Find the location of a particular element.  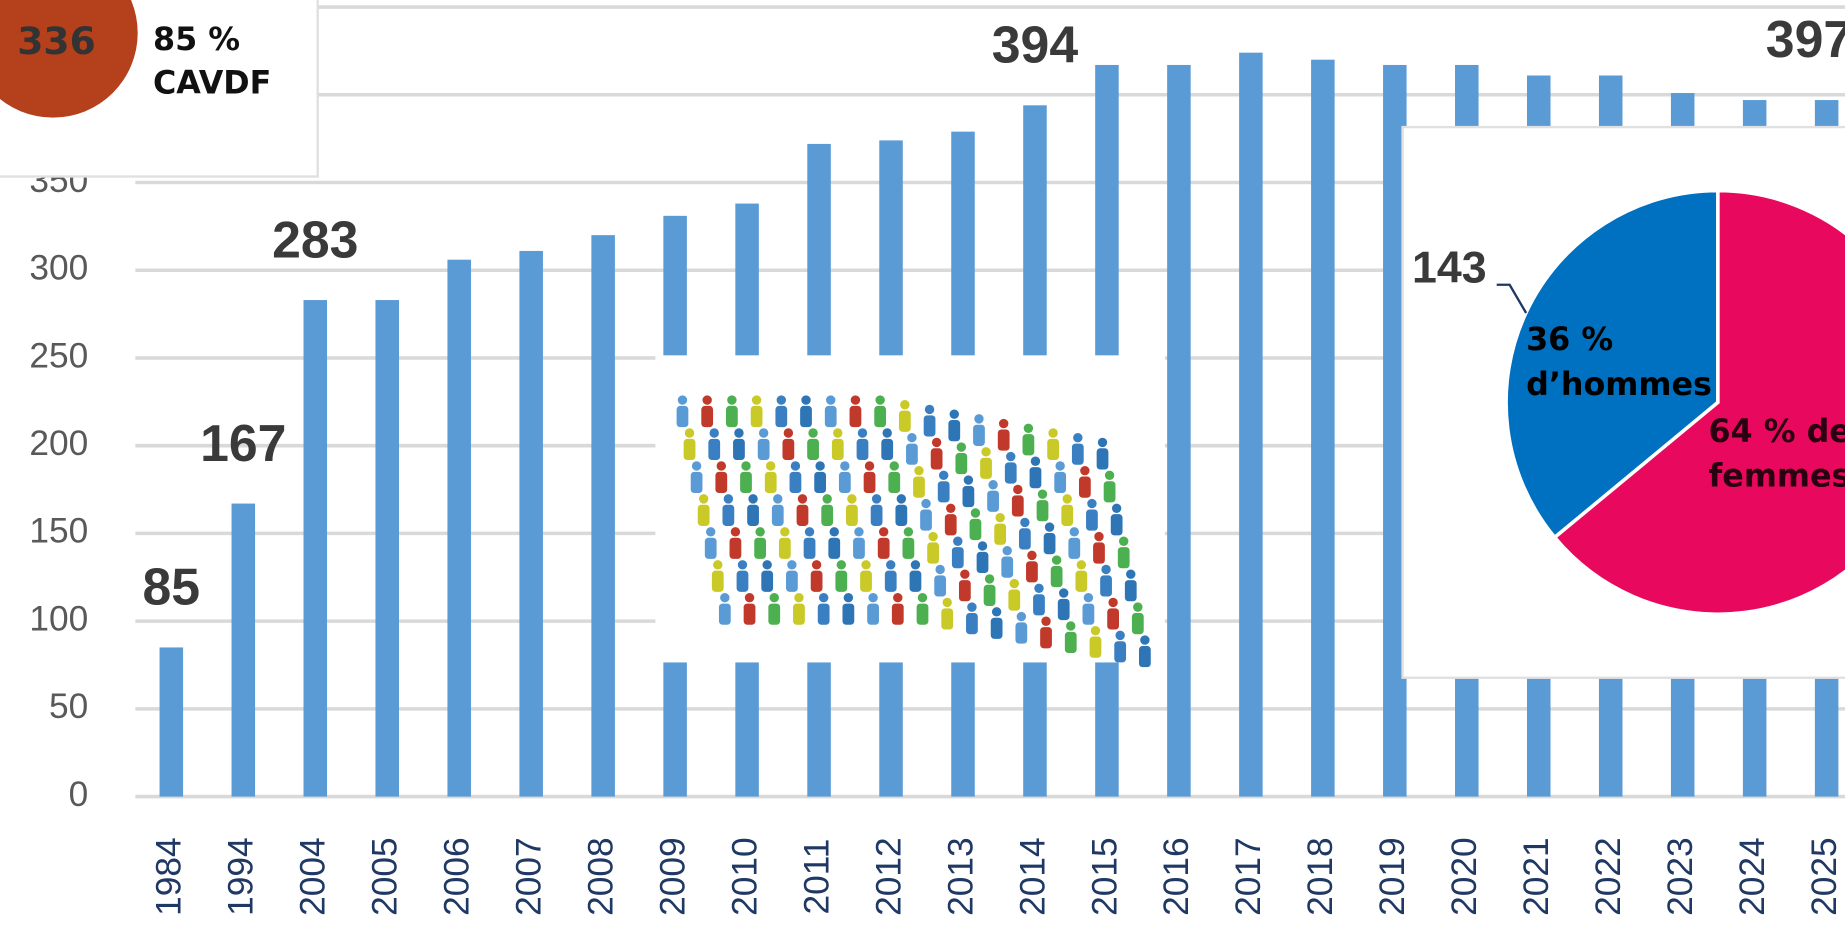

y-tick-label: 300 is located at coordinates (58, 268).